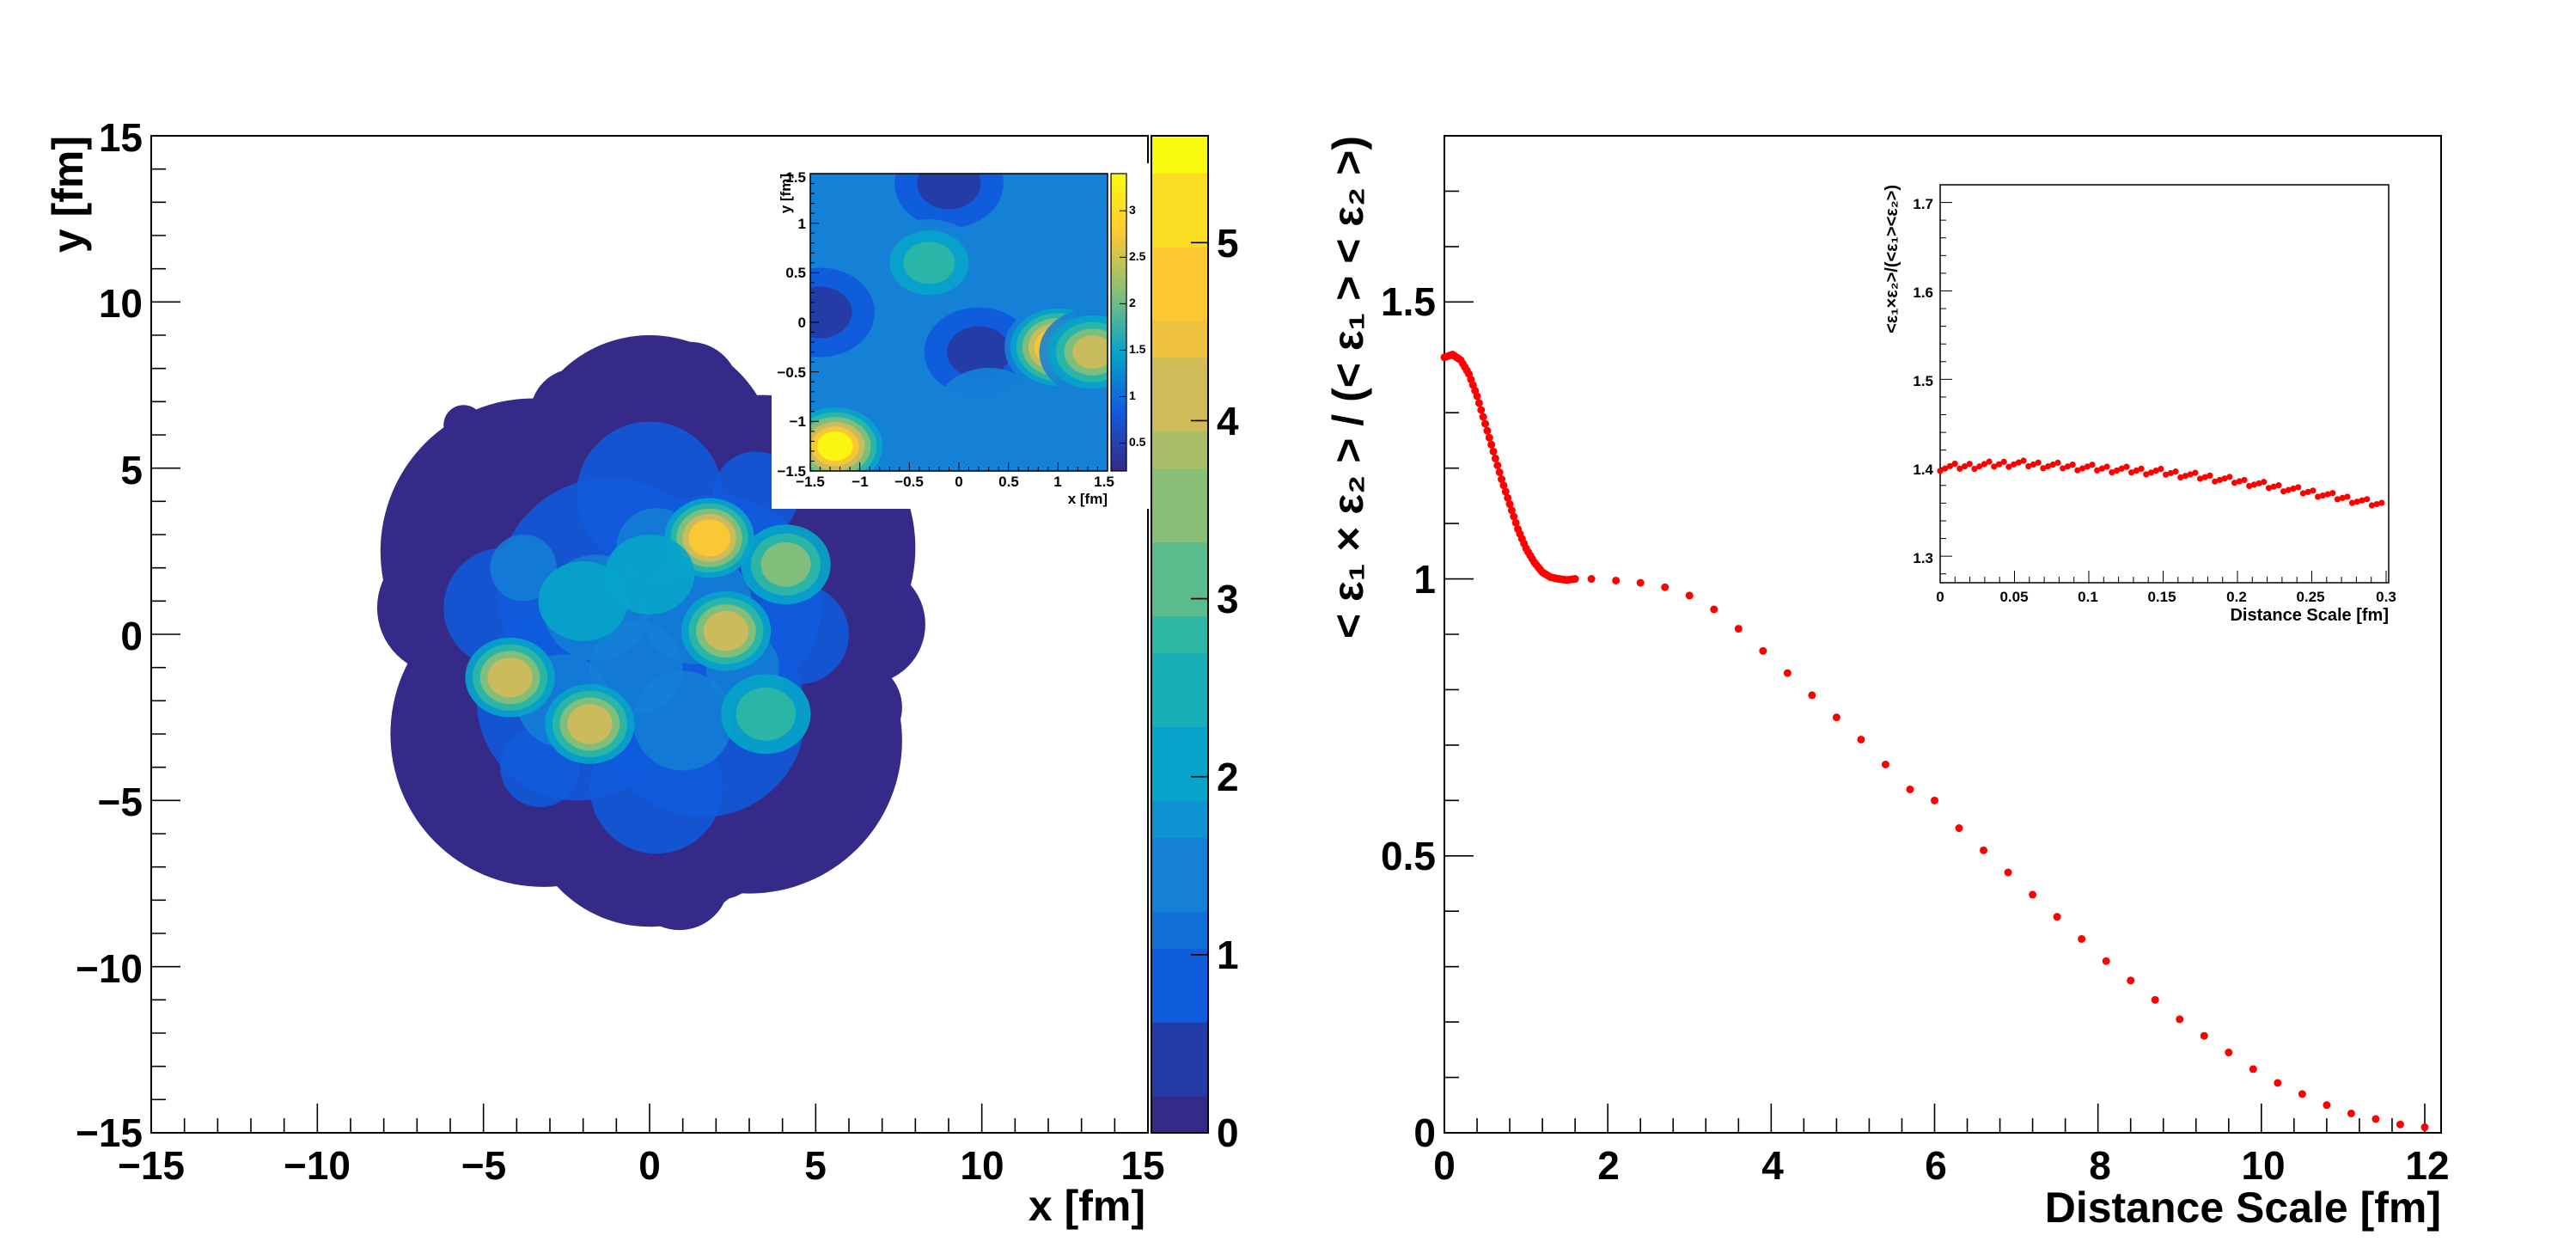 The height and width of the screenshot is (1260, 2576). I want to click on colorbar-ticks, so click(1199, 688).